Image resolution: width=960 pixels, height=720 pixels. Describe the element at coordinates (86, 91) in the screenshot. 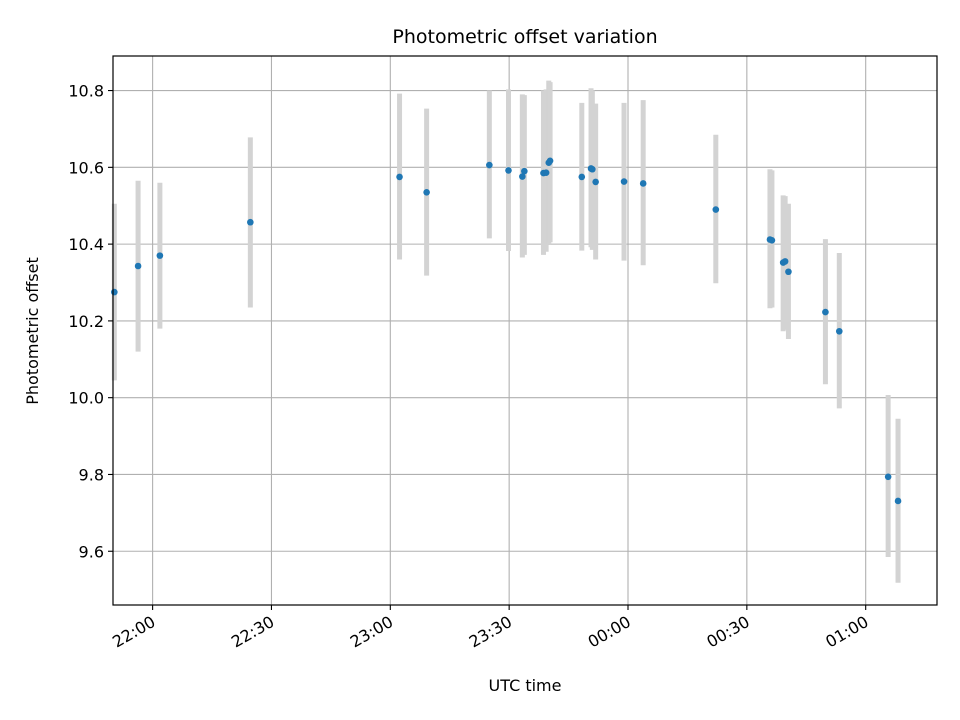

I see `y-tick-label: 10.8` at that location.